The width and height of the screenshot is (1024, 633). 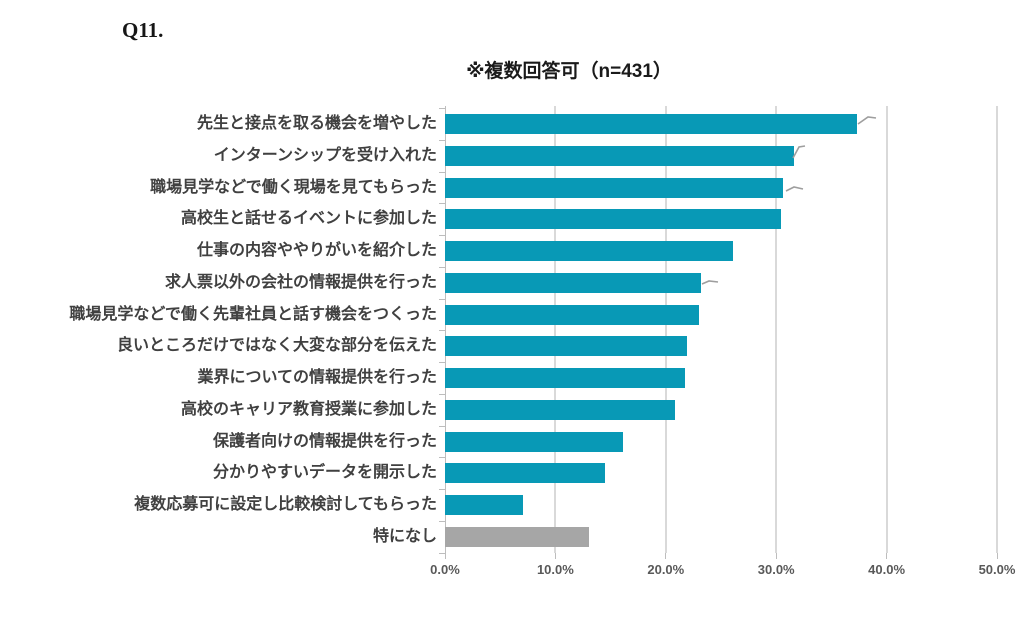 I want to click on category-label: インターンシップを受け入れた, so click(x=325, y=155).